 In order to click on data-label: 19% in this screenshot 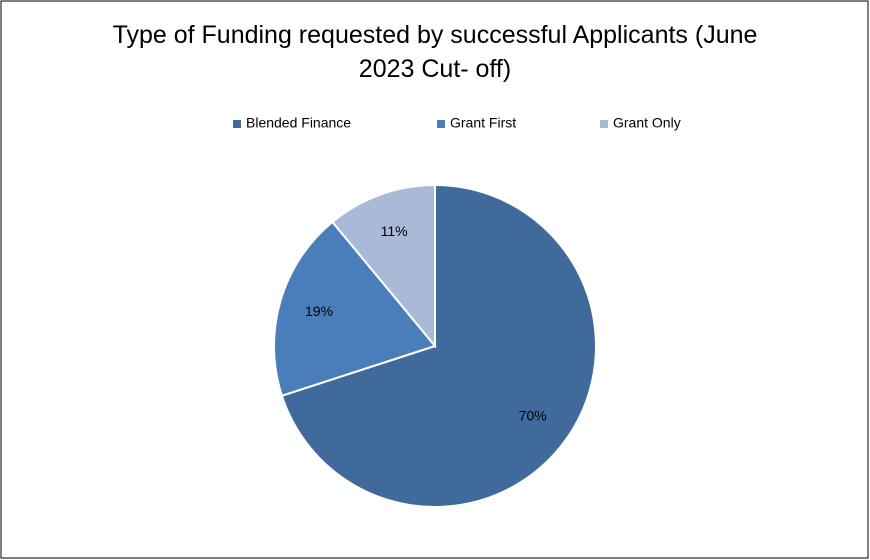, I will do `click(319, 311)`.